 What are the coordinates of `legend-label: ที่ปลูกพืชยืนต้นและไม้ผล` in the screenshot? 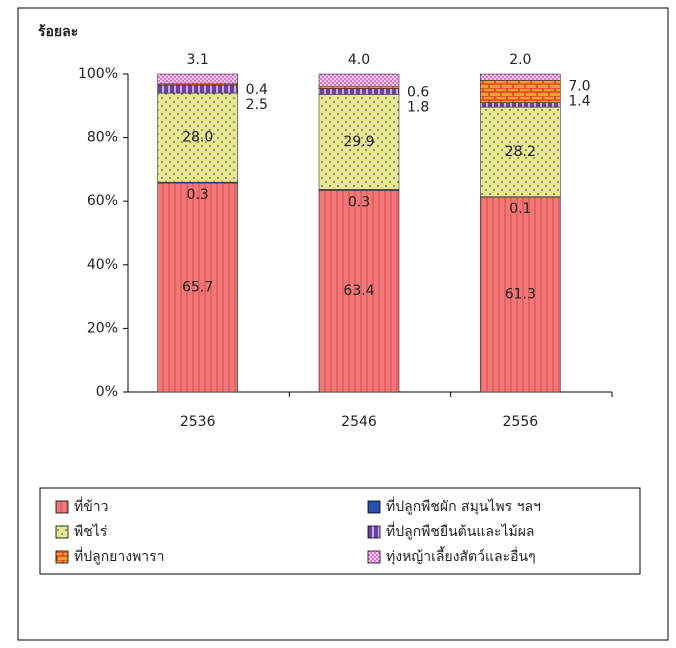 It's located at (460, 531).